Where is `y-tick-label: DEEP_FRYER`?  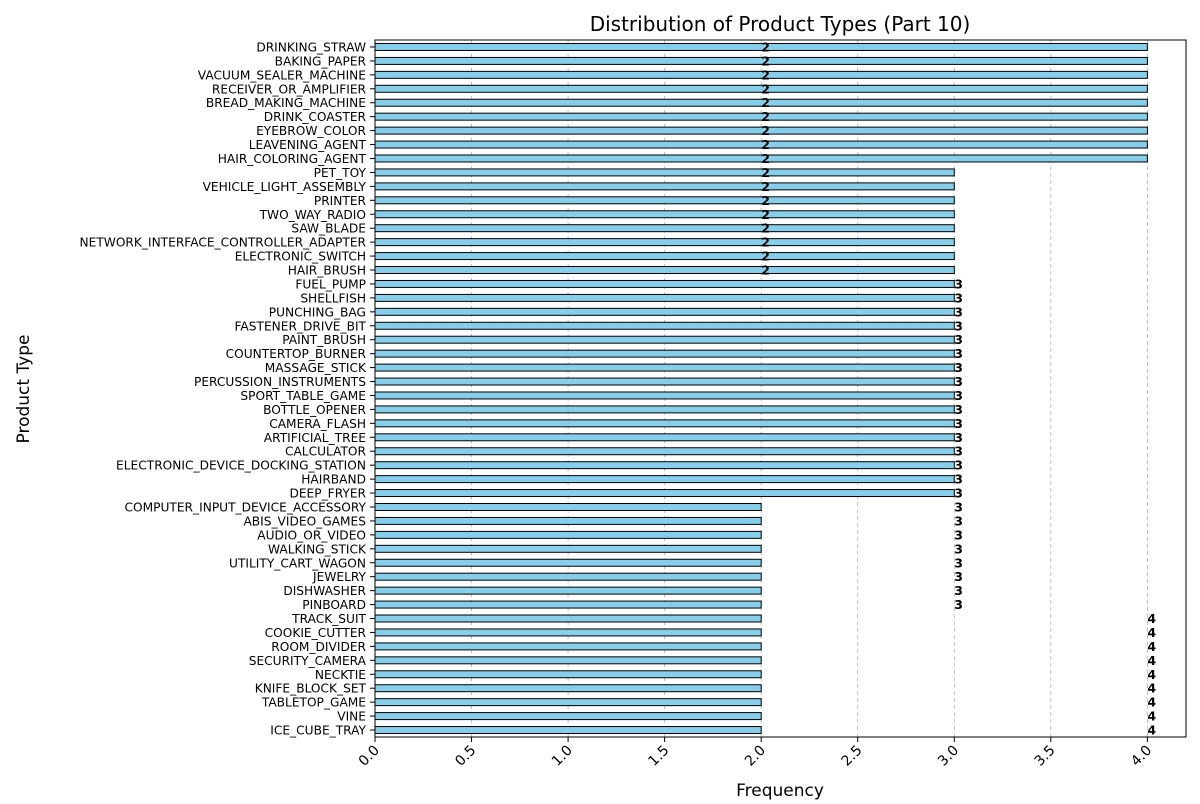
y-tick-label: DEEP_FRYER is located at coordinates (327, 494).